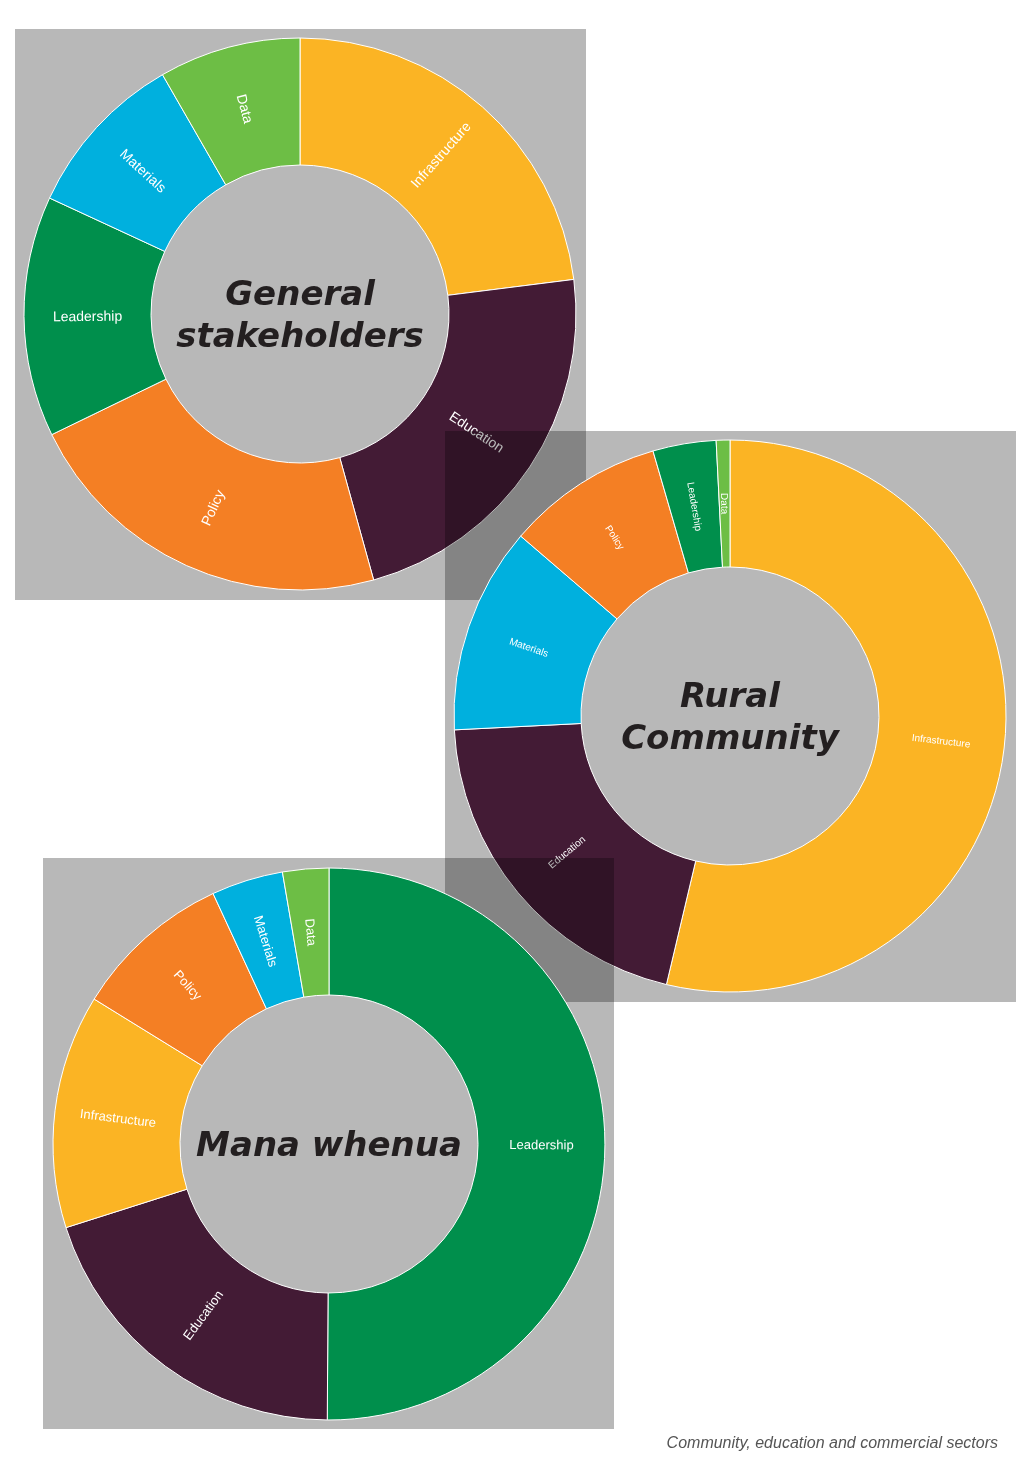 This screenshot has width=1030, height=1471. I want to click on text: General stakeholders, so click(300, 314).